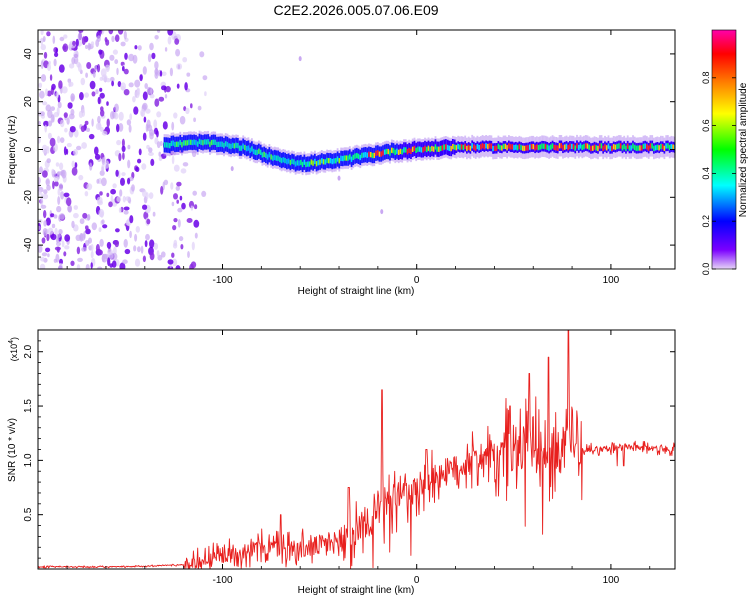 The width and height of the screenshot is (750, 600). What do you see at coordinates (706, 78) in the screenshot?
I see `colorbar-tick-label: 0.8` at bounding box center [706, 78].